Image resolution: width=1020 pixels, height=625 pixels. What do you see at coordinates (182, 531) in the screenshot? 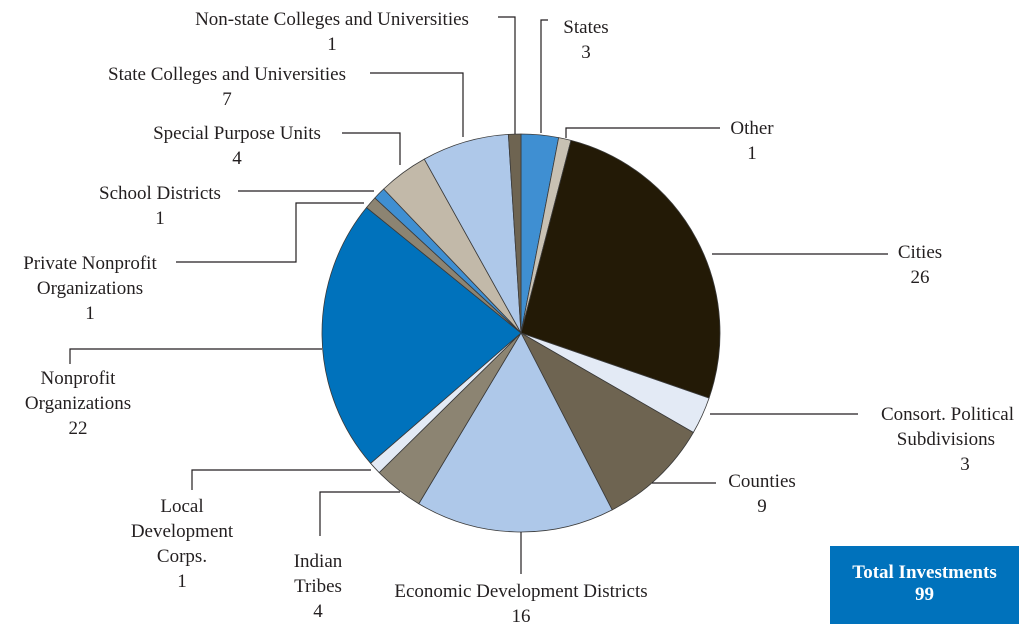
I see `label-text: Development` at bounding box center [182, 531].